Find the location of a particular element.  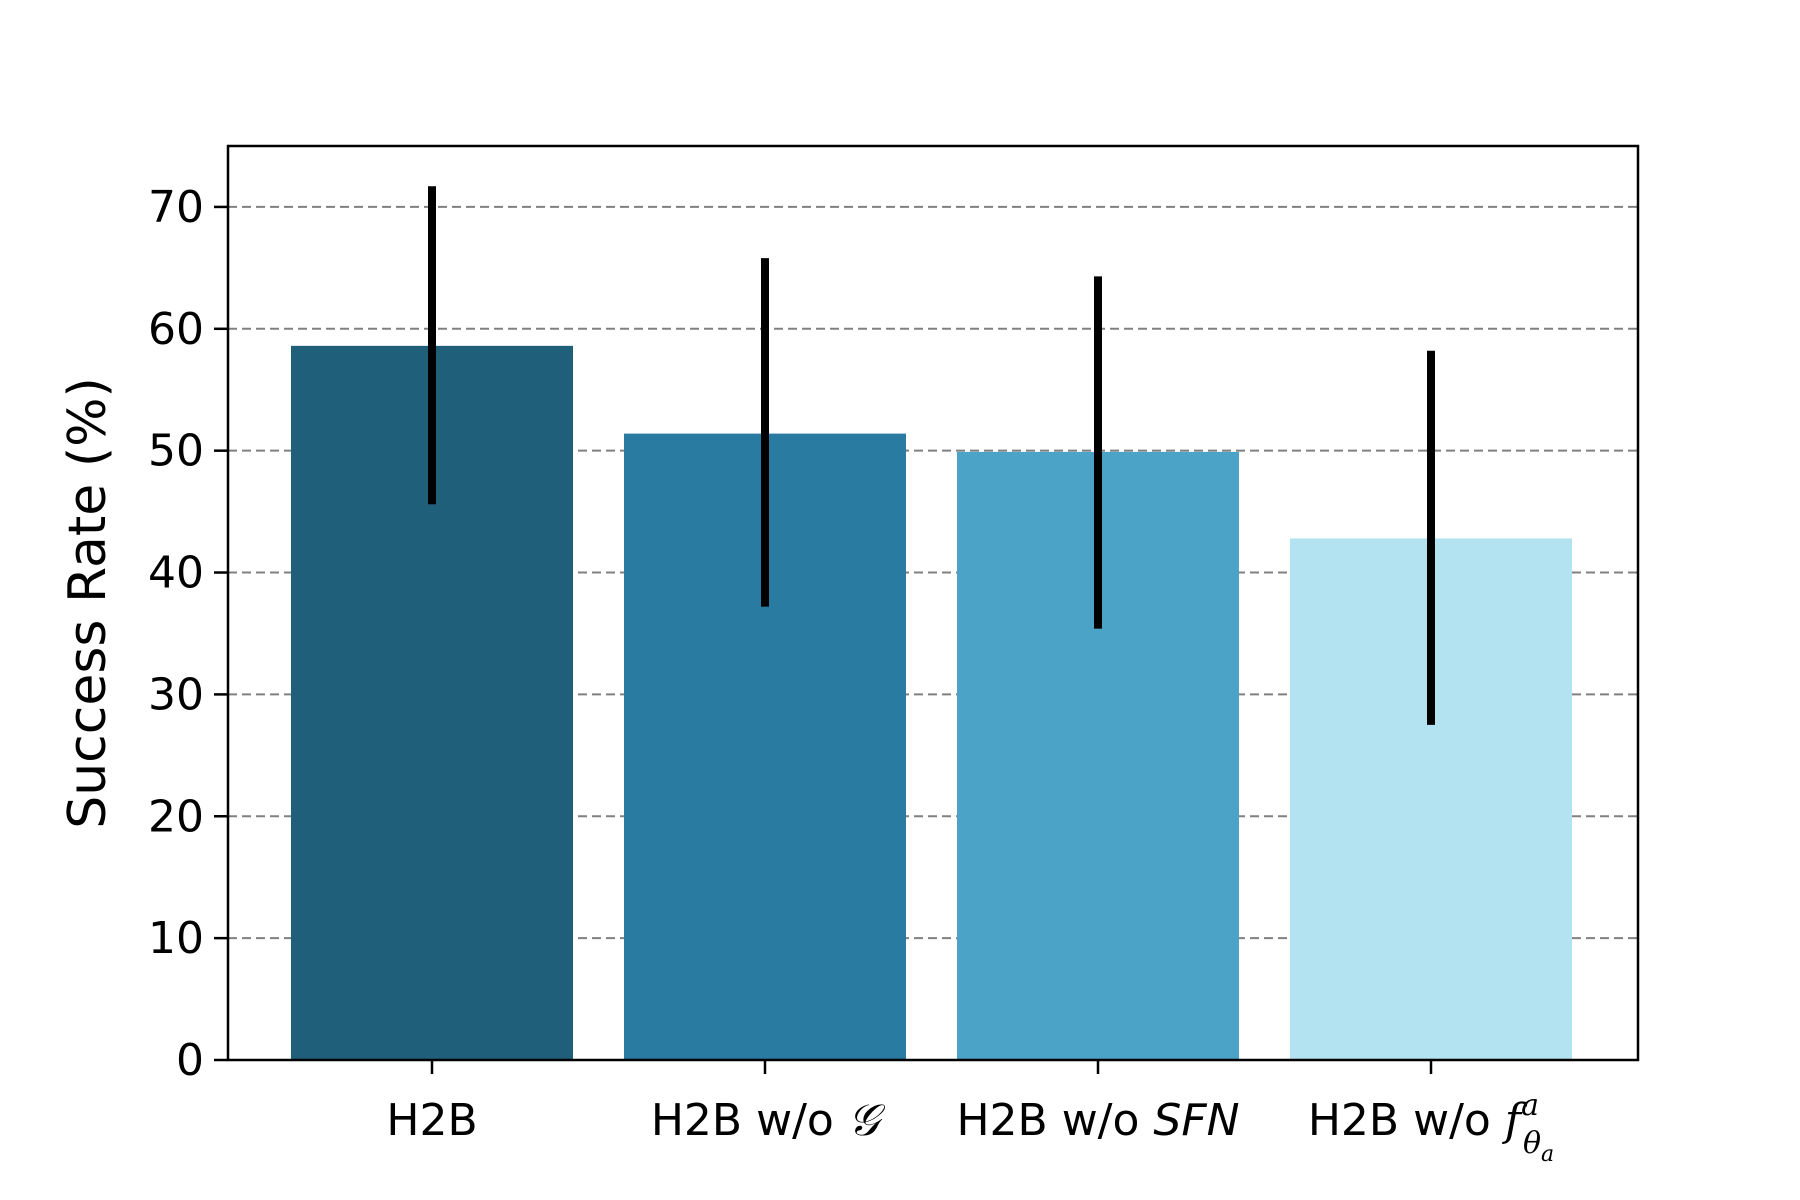

y-axis-title: Success Rate (%) is located at coordinates (88, 603).